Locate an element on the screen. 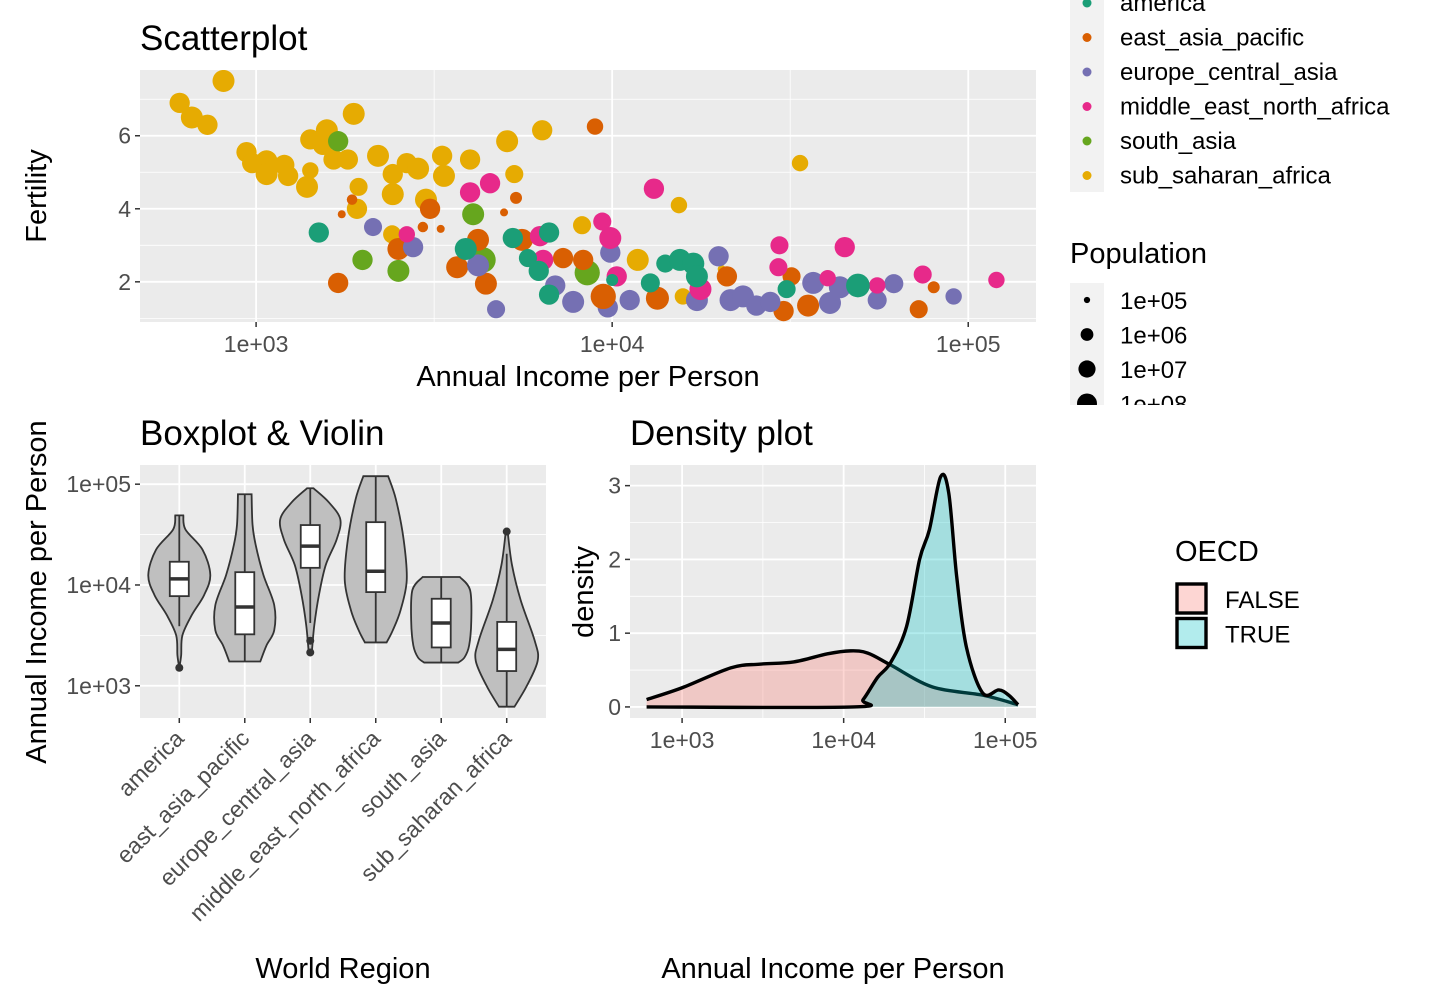 This screenshot has height=1008, width=1440. y-tick-label: 1 is located at coordinates (614, 633).